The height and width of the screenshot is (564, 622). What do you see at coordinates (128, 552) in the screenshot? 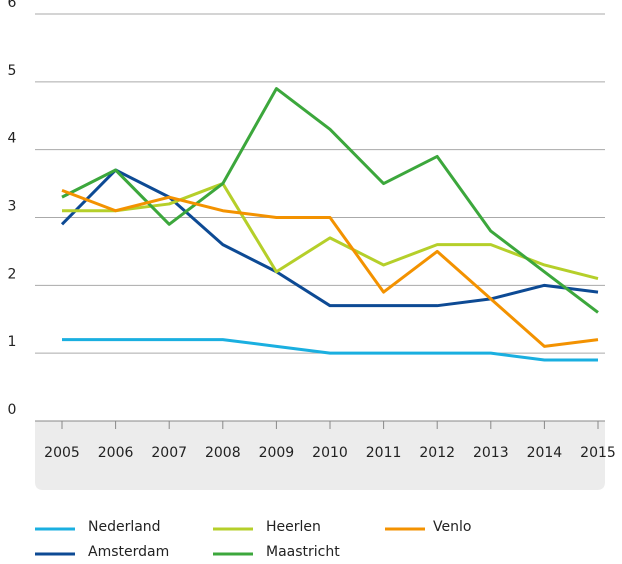
I see `legend-label: Amsterdam` at bounding box center [128, 552].